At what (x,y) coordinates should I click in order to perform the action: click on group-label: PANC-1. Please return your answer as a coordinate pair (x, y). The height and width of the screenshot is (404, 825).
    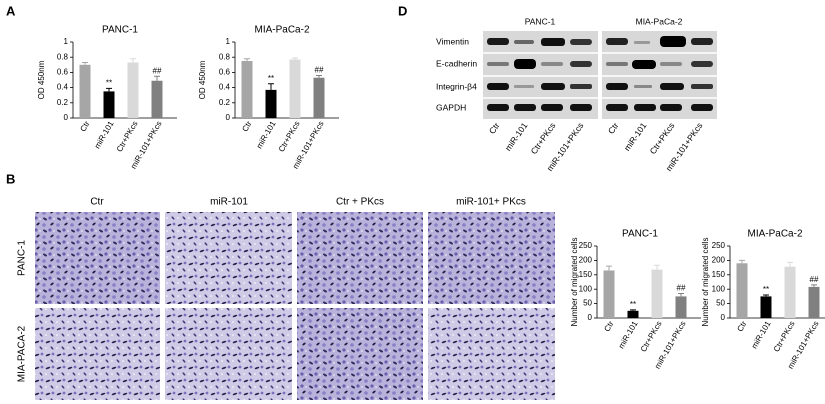
    Looking at the image, I should click on (540, 21).